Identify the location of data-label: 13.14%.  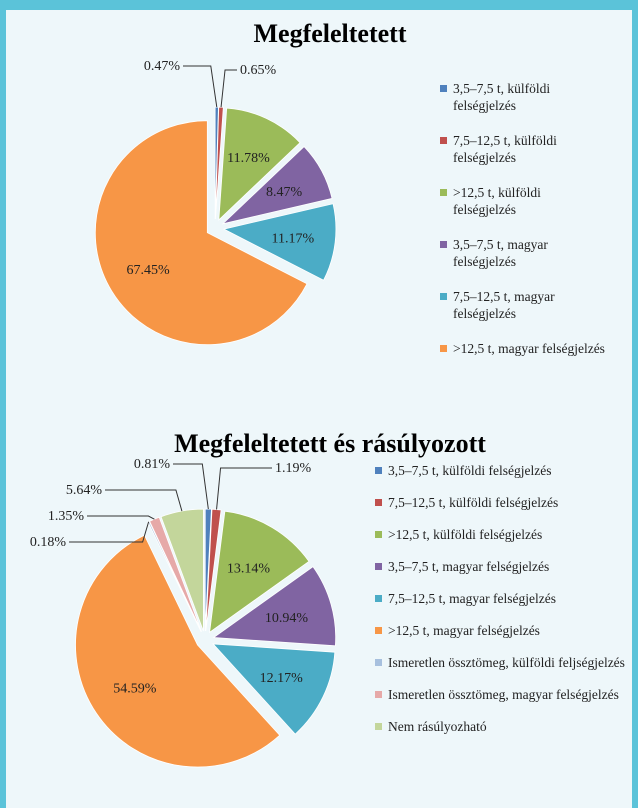
(249, 568).